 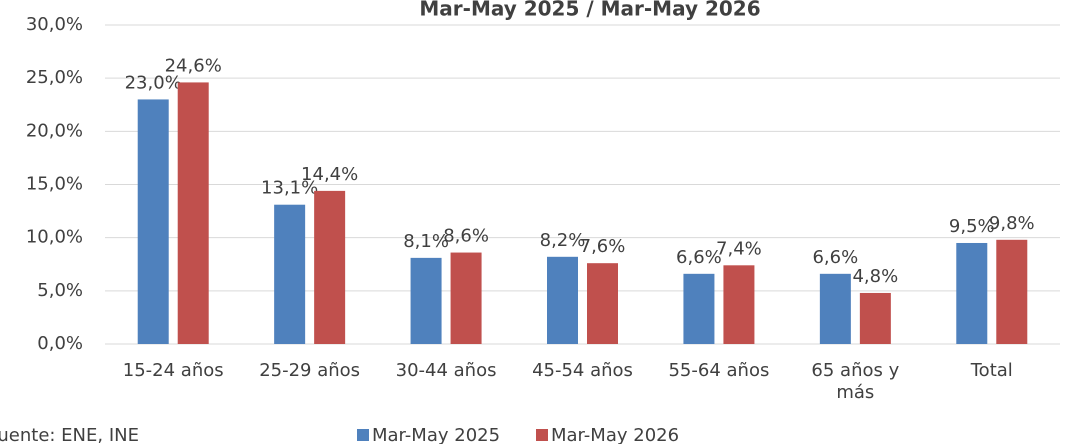 I want to click on x-tick-label: 25-29 años, so click(x=310, y=370).